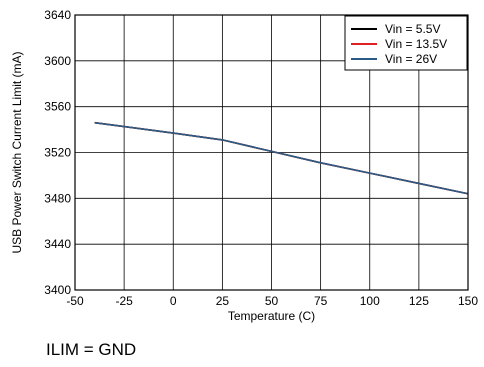 This screenshot has width=484, height=367. What do you see at coordinates (413, 29) in the screenshot?
I see `legend-label: Vin = 5.5V` at bounding box center [413, 29].